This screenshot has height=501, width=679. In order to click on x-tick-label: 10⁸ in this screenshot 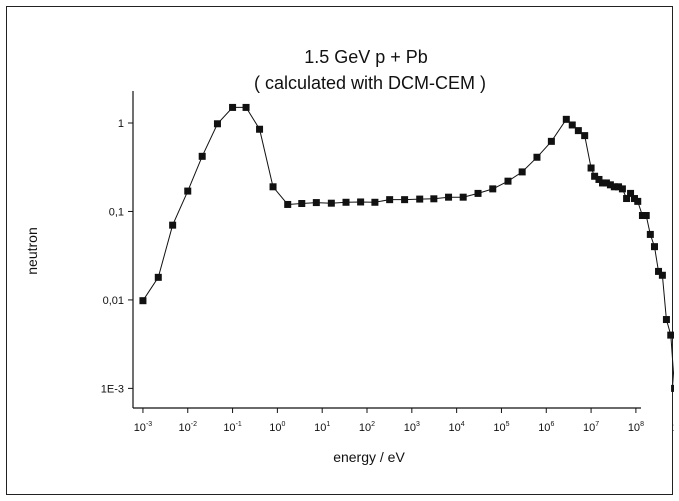, I will do `click(636, 427)`.